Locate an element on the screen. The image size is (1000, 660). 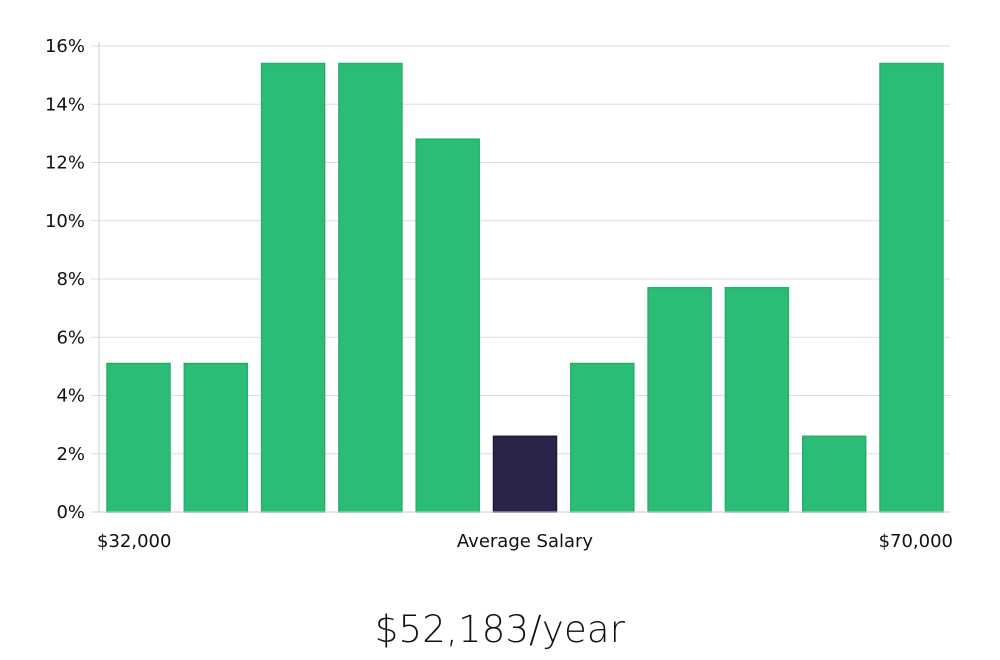
y-tick-label: 6% is located at coordinates (70, 337).